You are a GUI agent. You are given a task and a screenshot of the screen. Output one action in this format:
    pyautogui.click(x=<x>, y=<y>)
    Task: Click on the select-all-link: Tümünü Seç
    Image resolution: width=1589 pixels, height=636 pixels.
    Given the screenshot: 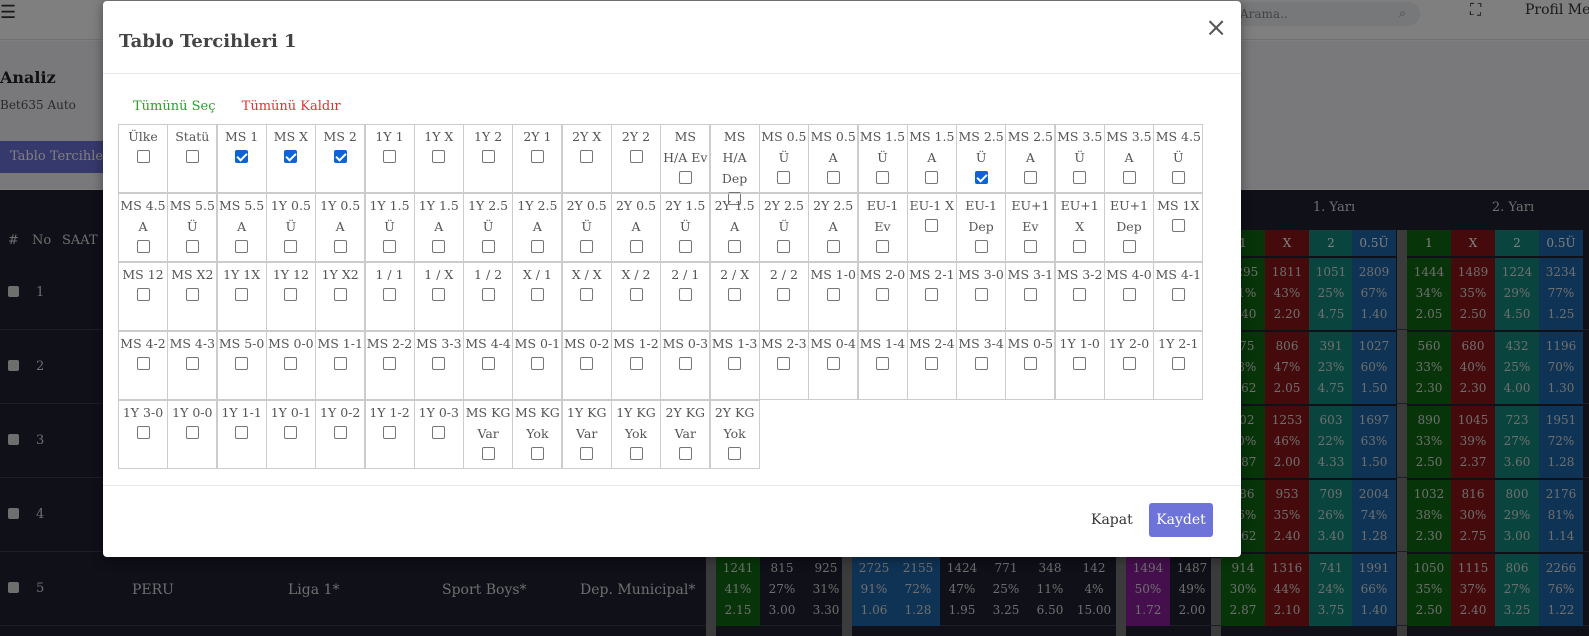 What is the action you would take?
    pyautogui.click(x=174, y=106)
    